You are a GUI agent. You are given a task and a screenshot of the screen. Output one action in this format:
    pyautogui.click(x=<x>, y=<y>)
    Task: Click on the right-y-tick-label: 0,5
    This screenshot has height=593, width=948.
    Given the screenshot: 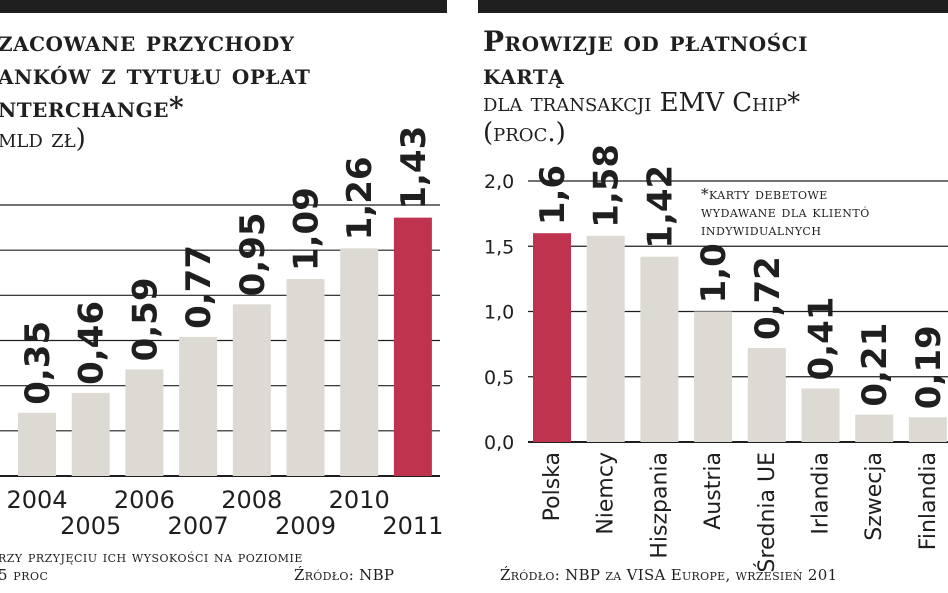 What is the action you would take?
    pyautogui.click(x=499, y=378)
    